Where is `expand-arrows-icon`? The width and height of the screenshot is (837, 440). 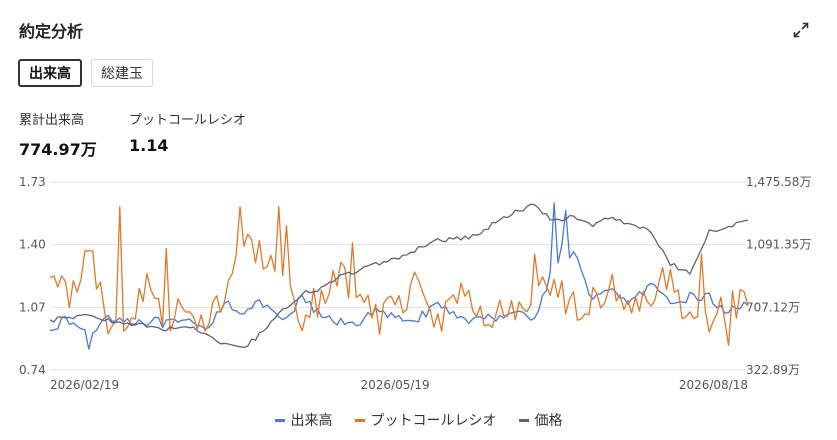 expand-arrows-icon is located at coordinates (801, 30).